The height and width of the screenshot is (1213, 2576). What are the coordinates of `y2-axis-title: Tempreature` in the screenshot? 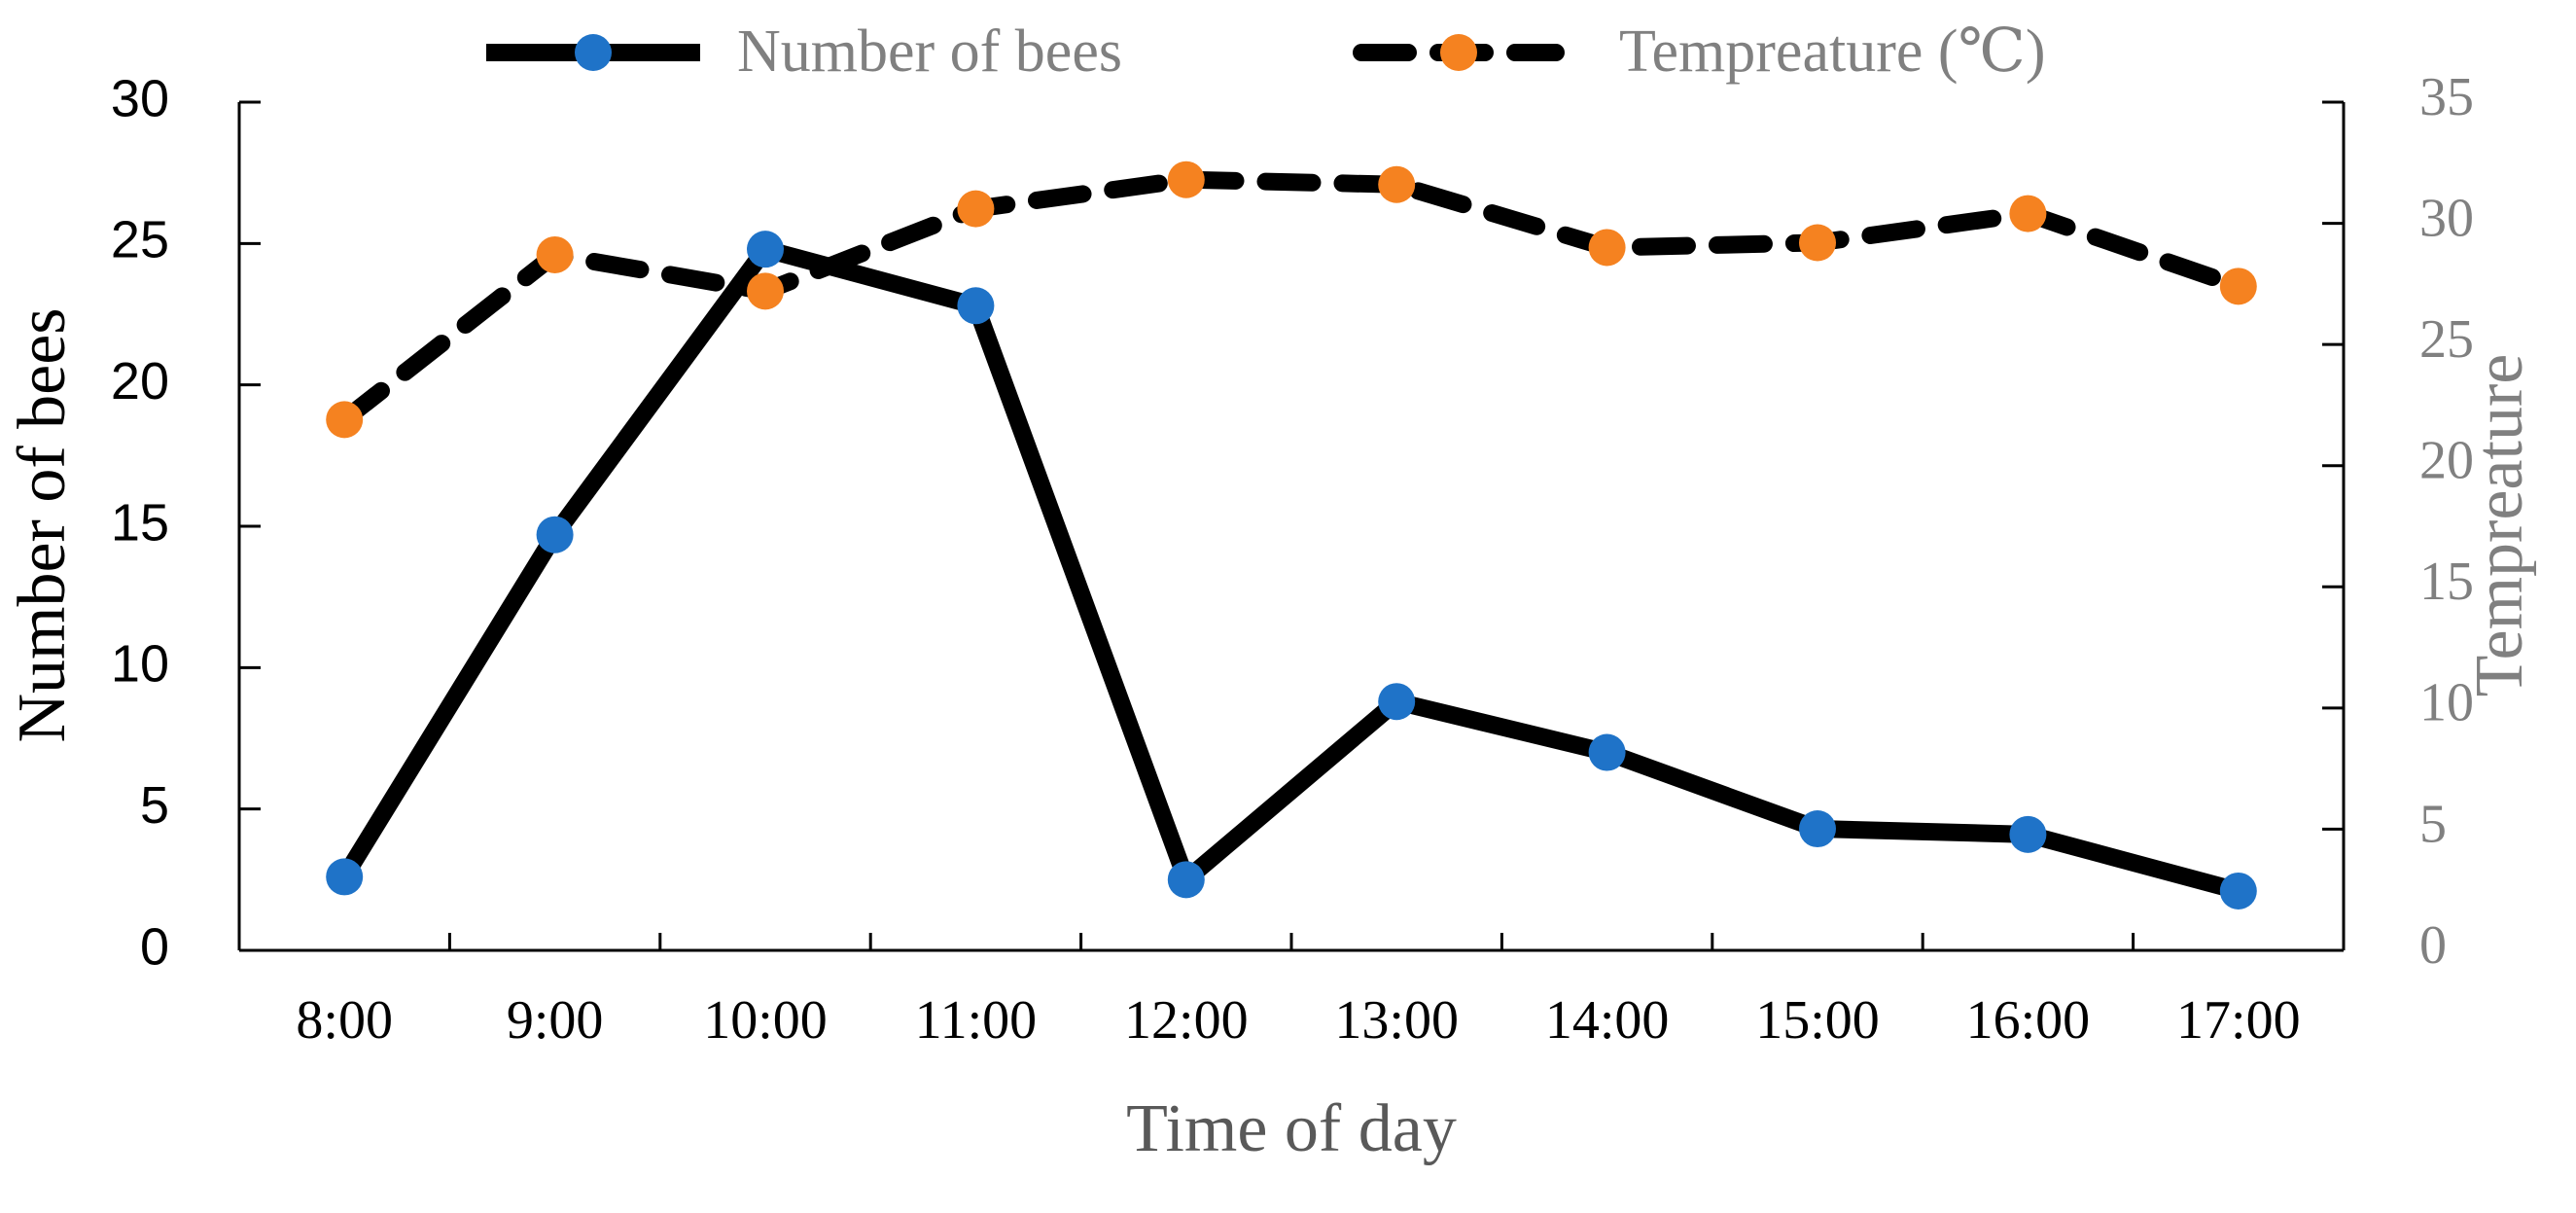 It's located at (2500, 525).